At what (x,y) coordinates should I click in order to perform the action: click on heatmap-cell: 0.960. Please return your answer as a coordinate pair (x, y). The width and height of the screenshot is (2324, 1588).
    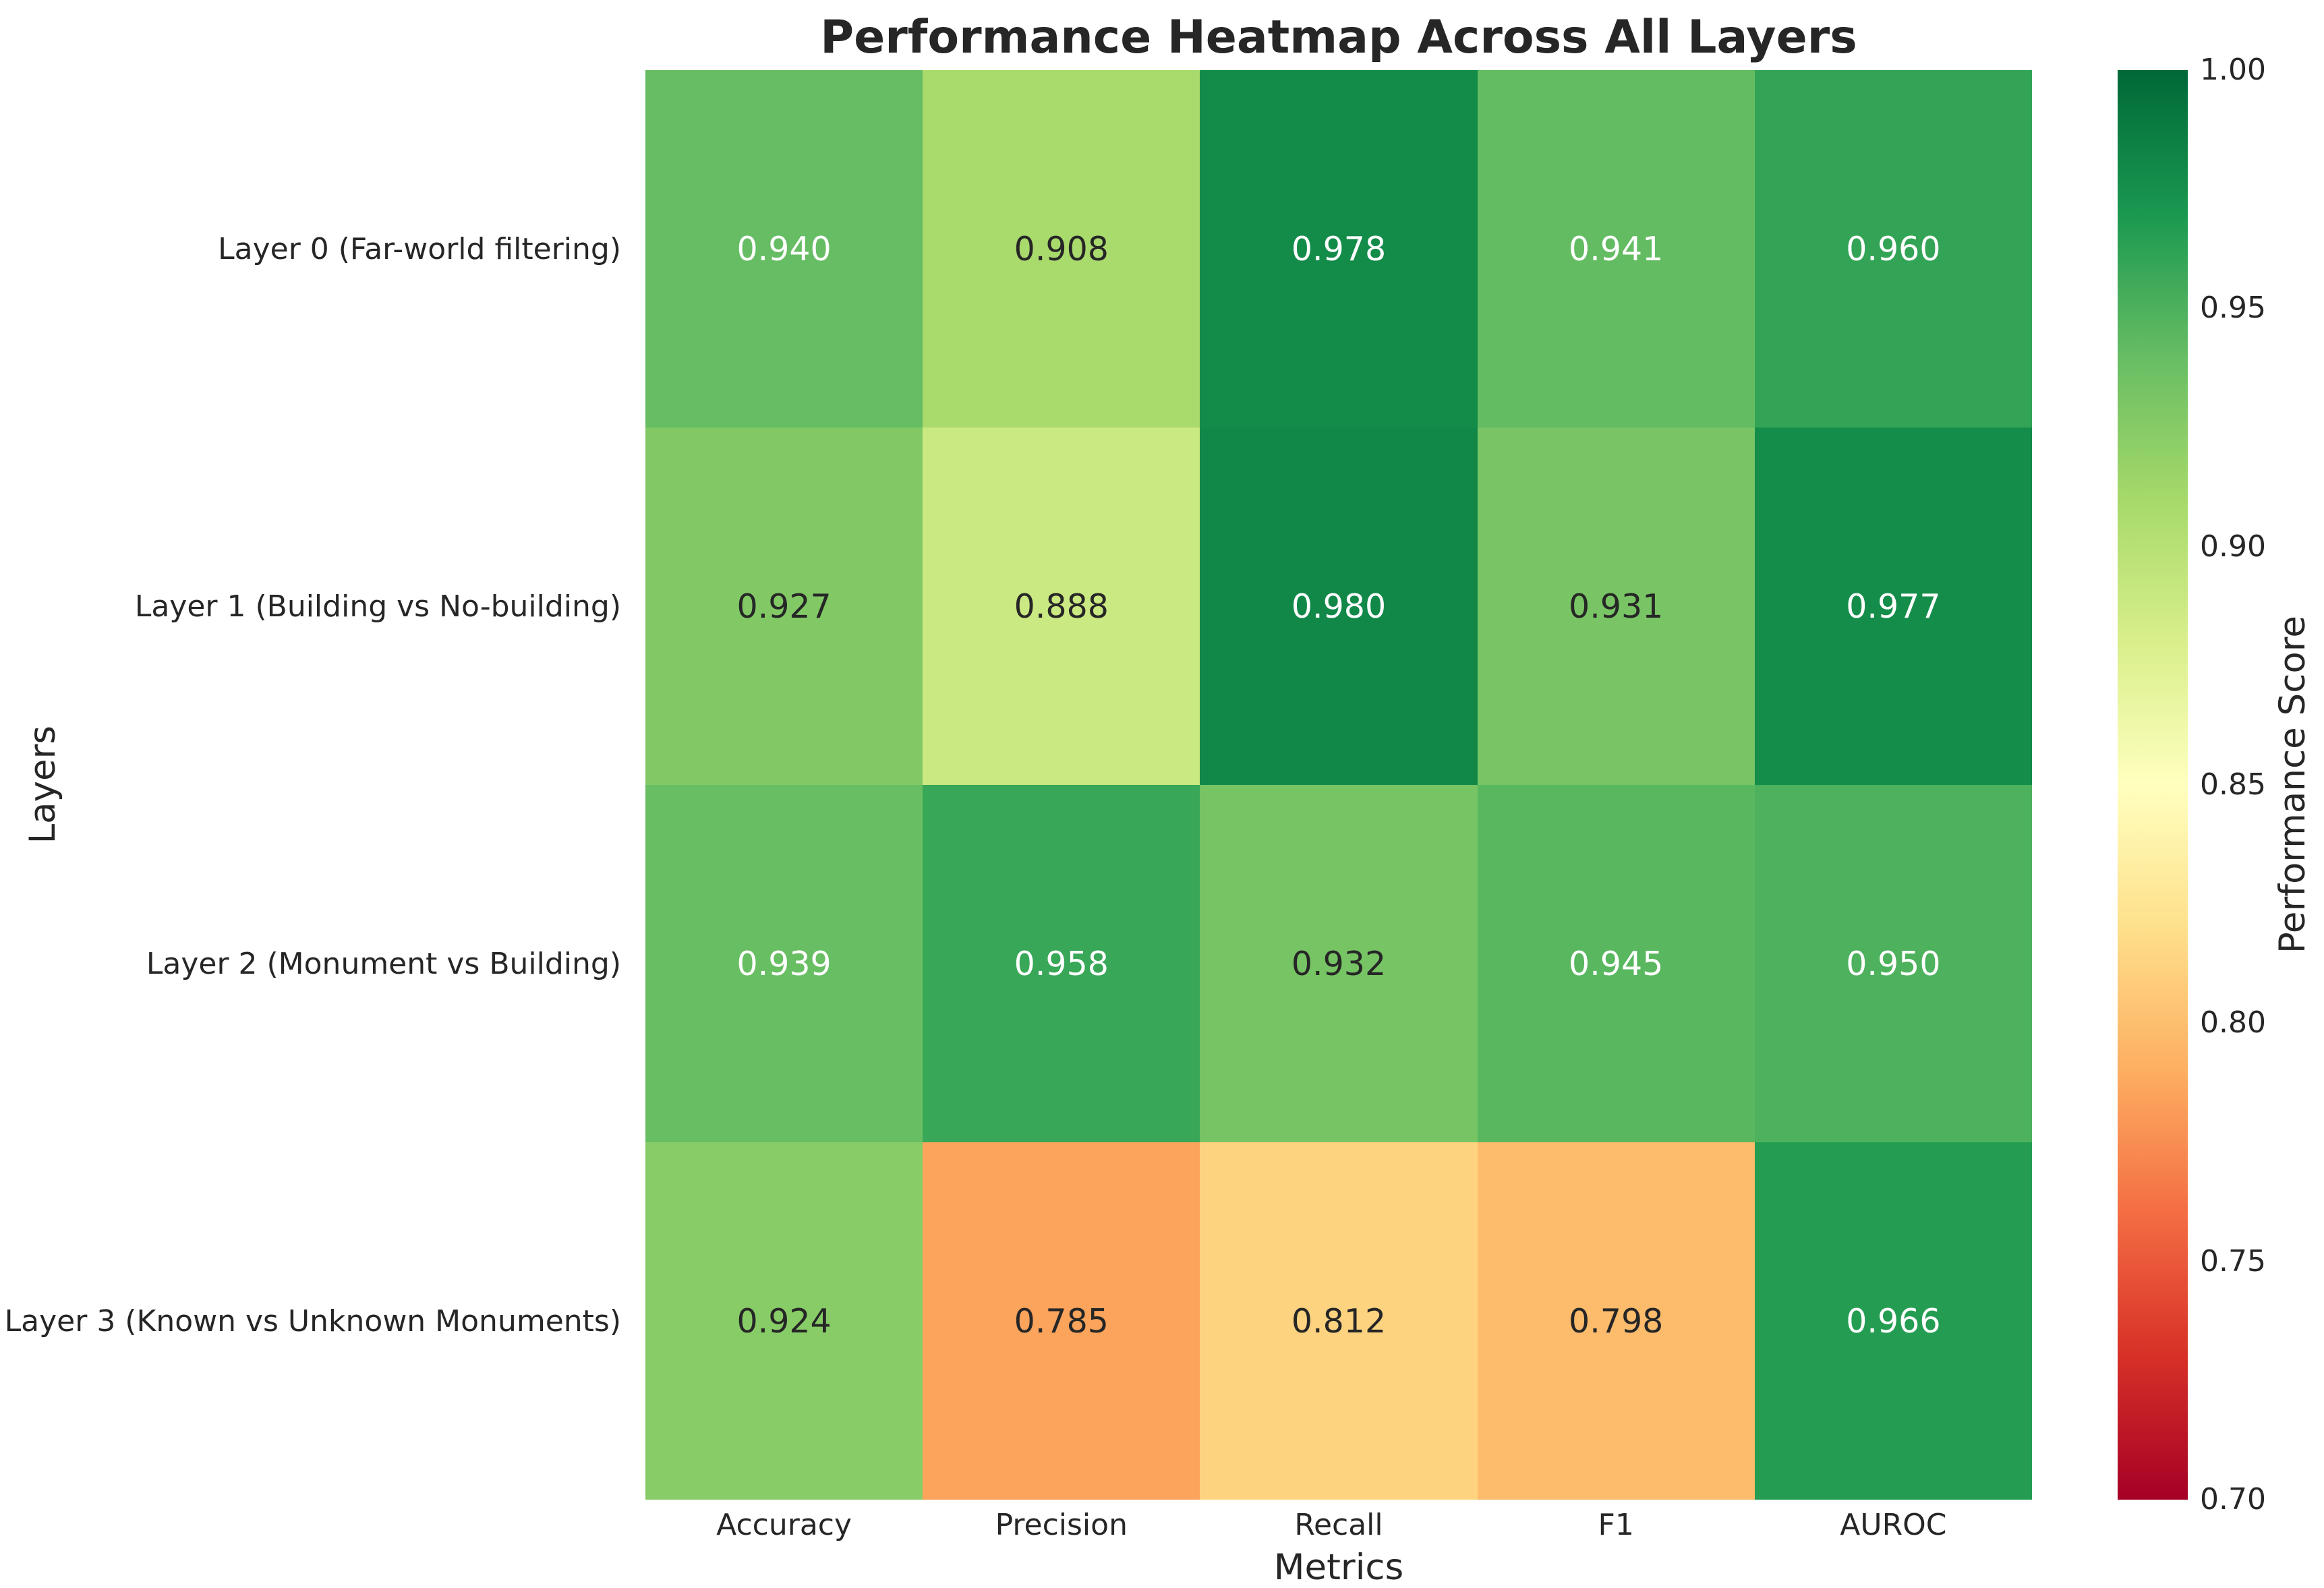
    Looking at the image, I should click on (1893, 249).